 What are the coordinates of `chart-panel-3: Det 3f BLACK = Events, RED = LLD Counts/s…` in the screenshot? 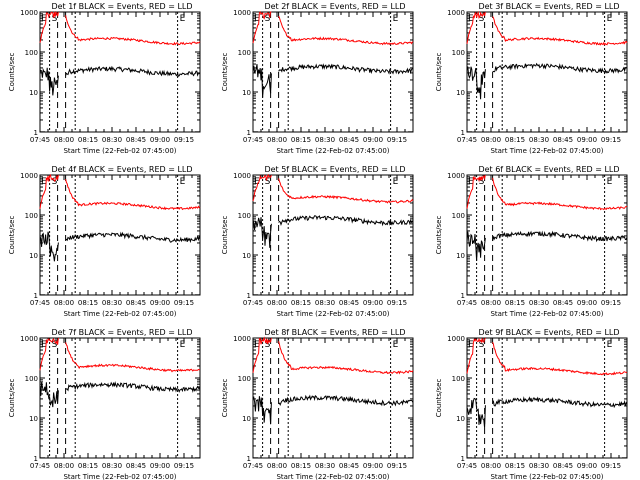 It's located at (531, 78).